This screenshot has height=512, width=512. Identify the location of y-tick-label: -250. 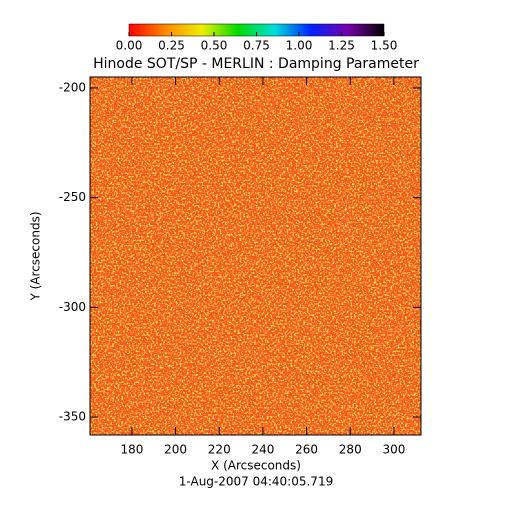
(72, 197).